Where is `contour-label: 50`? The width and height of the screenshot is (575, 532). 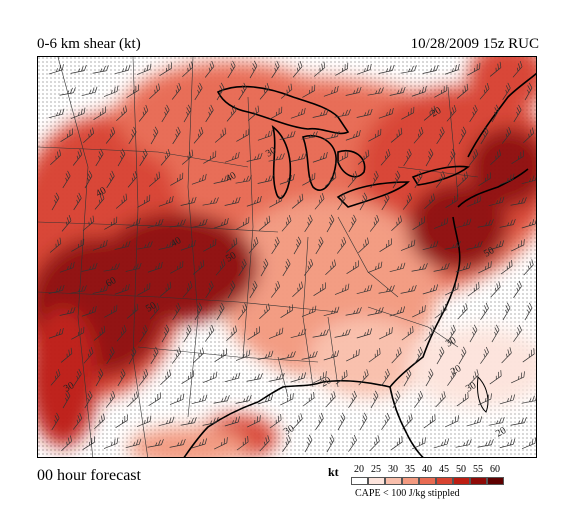 contour-label: 50 is located at coordinates (231, 257).